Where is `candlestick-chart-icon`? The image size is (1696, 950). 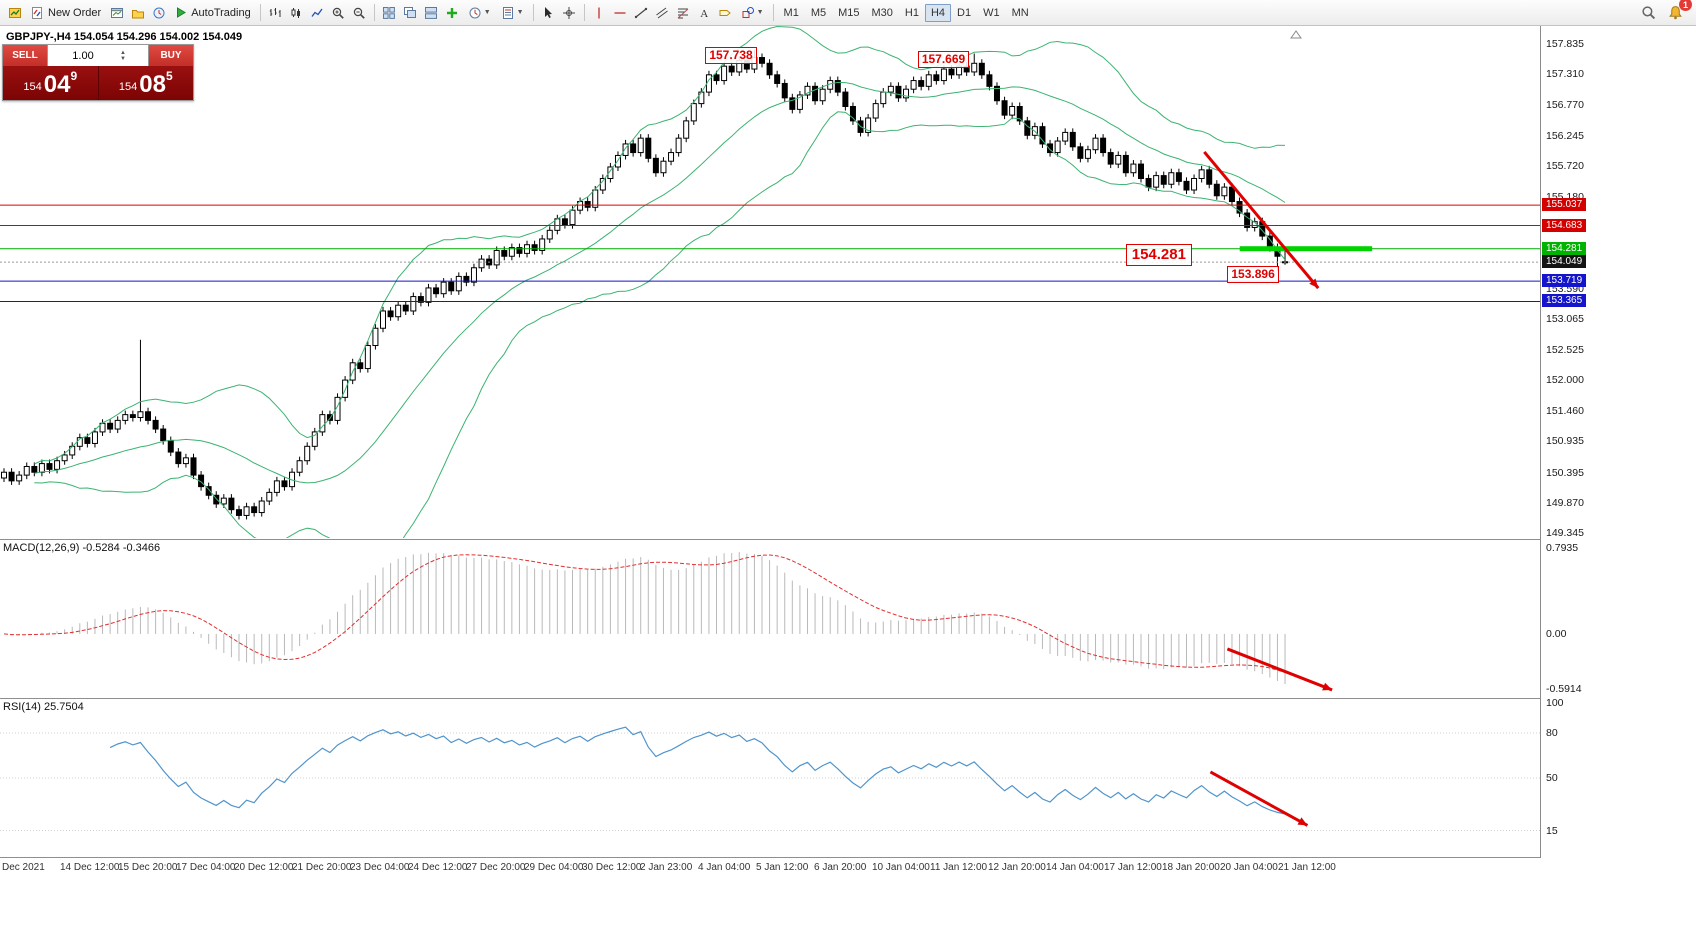 candlestick-chart-icon is located at coordinates (296, 12).